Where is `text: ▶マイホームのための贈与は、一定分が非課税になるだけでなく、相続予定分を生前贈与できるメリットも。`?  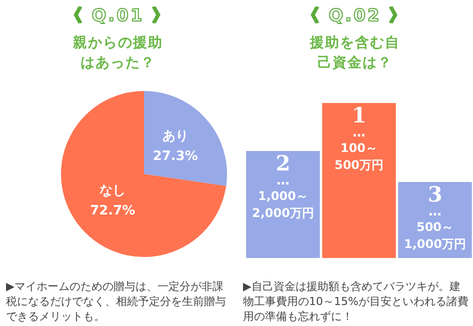
text: ▶マイホームのための贈与は、一定分が非課税になるだけでなく、相続予定分を生前贈与できるメリットも。 is located at coordinates (116, 301).